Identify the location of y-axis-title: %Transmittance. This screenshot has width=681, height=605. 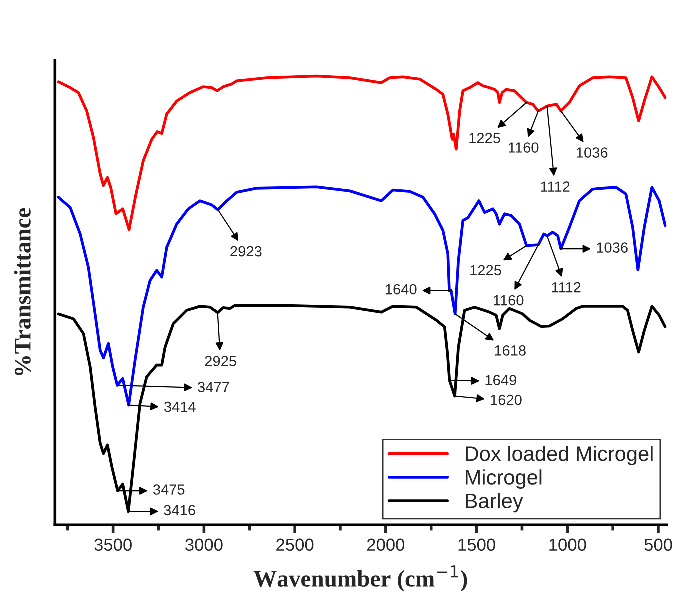
(22, 292).